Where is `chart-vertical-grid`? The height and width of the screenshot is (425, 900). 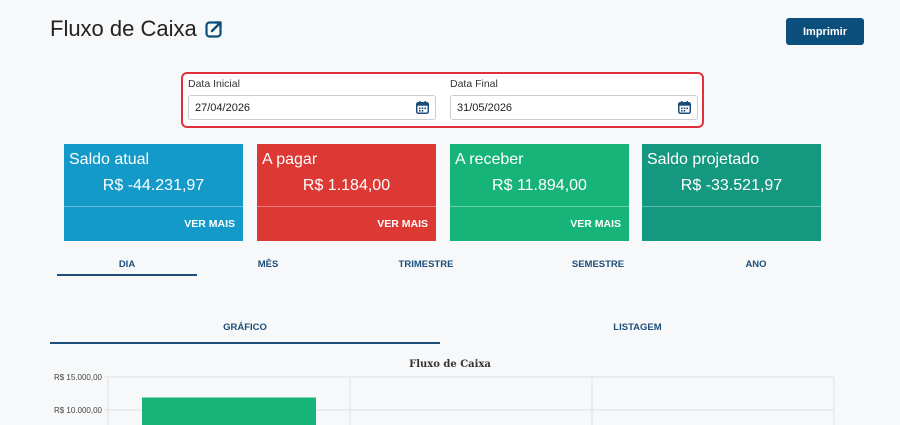 chart-vertical-grid is located at coordinates (471, 401).